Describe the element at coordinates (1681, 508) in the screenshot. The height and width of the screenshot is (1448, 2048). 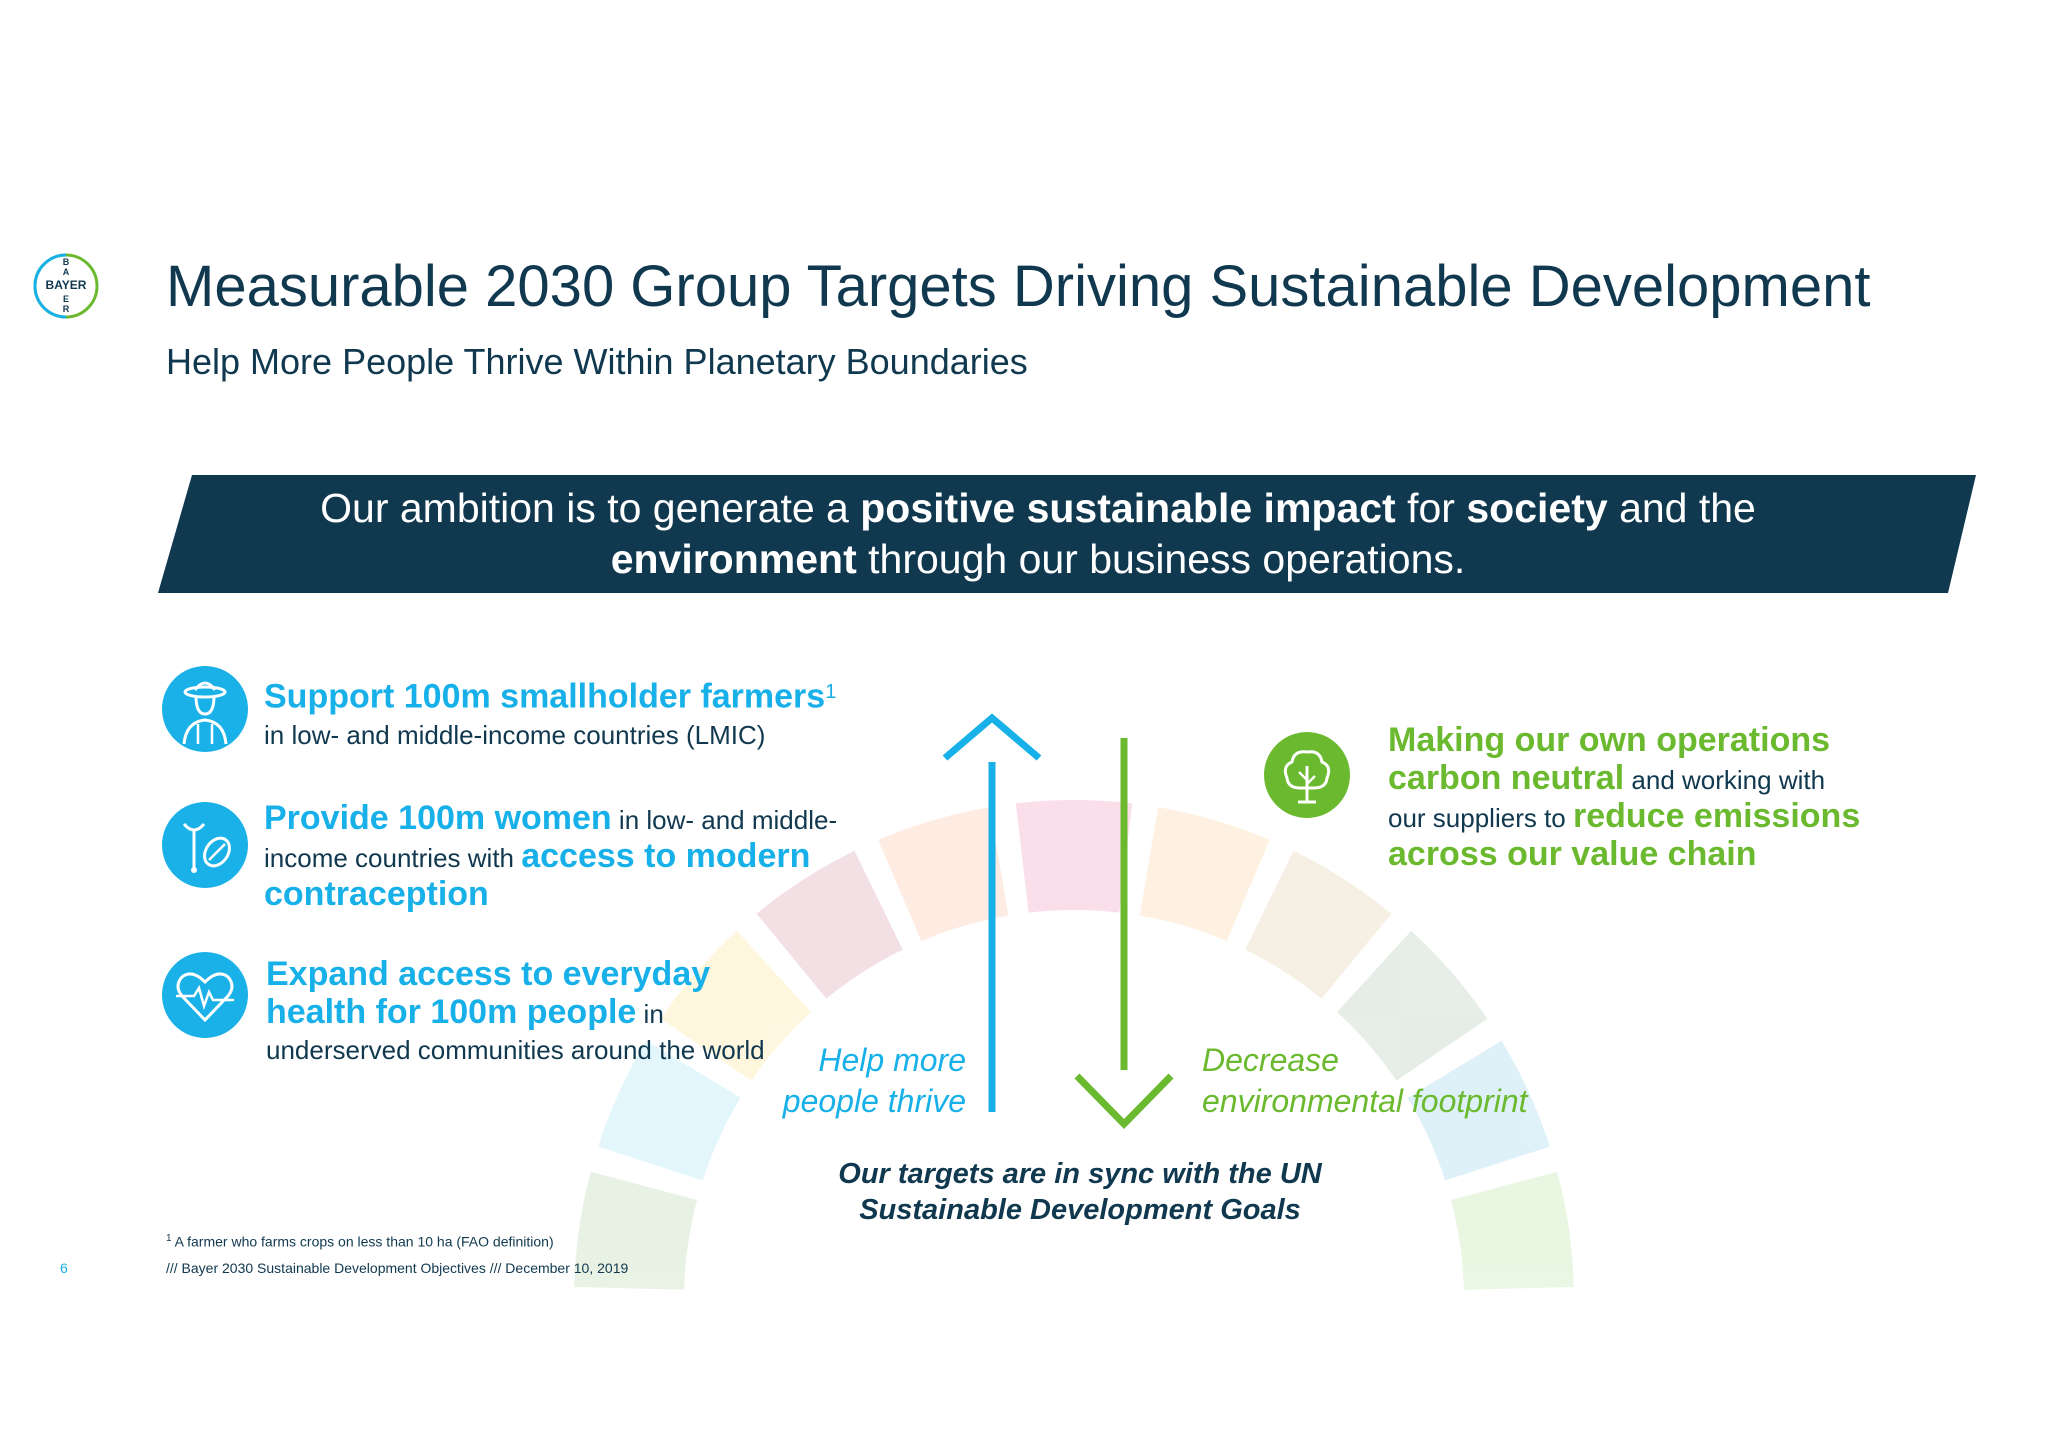
I see `ambition-text-3: and the` at that location.